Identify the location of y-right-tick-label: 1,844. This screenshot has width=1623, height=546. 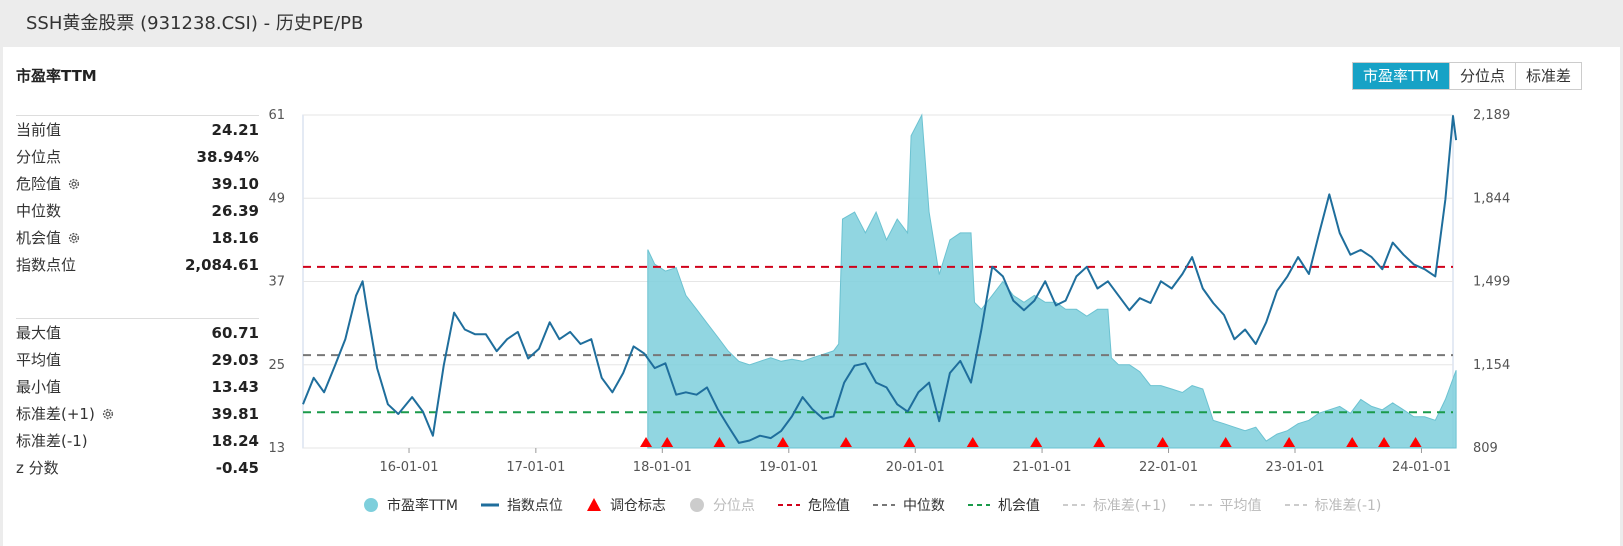
(1491, 198).